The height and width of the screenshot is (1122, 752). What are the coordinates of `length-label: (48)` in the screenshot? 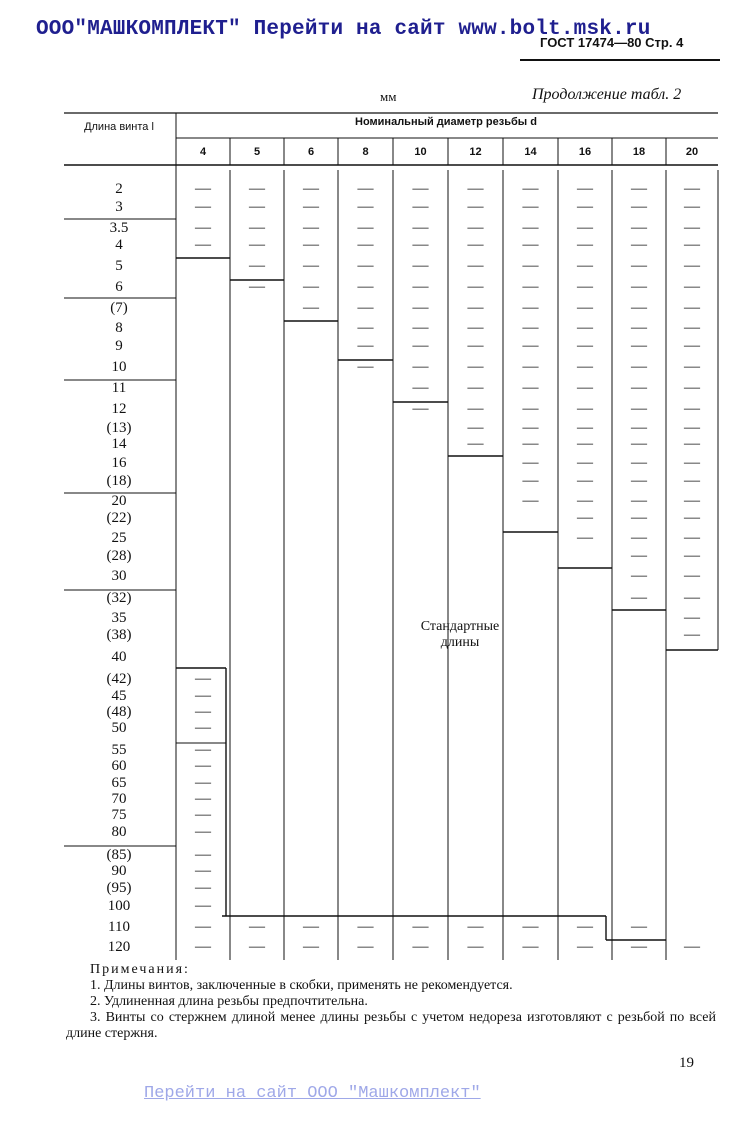 It's located at (119, 712).